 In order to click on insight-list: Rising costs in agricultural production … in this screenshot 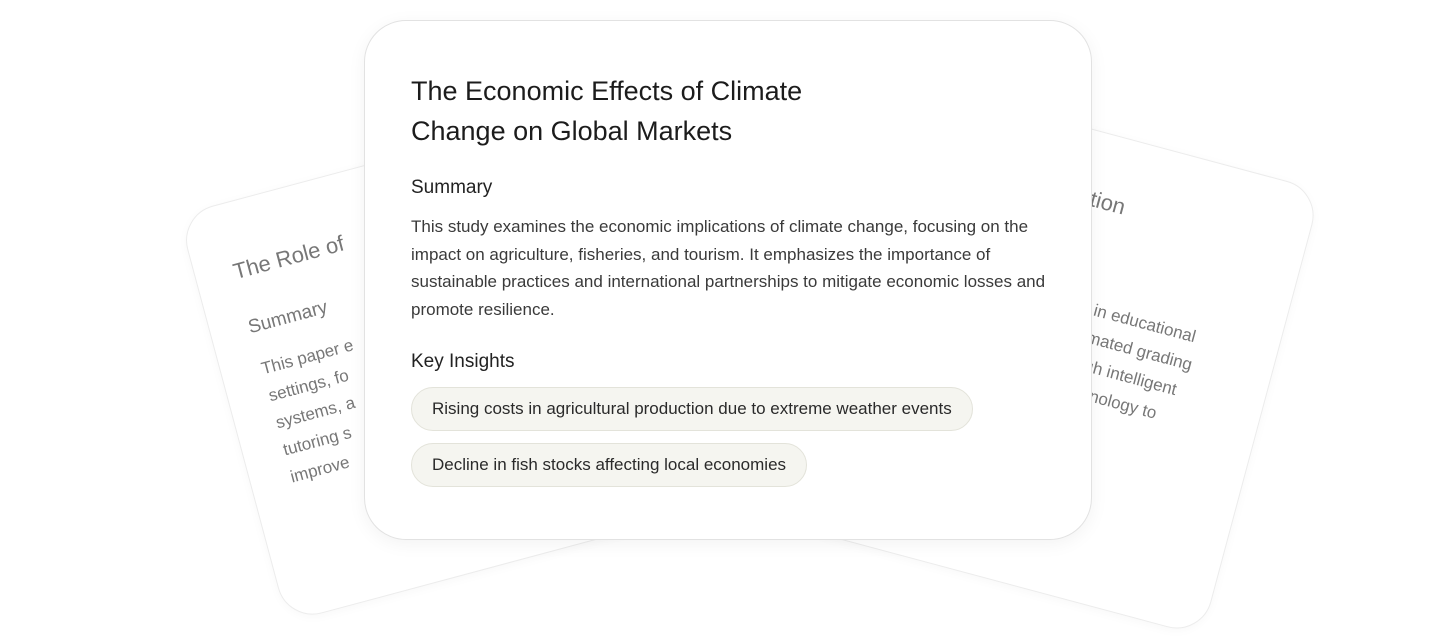, I will do `click(728, 443)`.